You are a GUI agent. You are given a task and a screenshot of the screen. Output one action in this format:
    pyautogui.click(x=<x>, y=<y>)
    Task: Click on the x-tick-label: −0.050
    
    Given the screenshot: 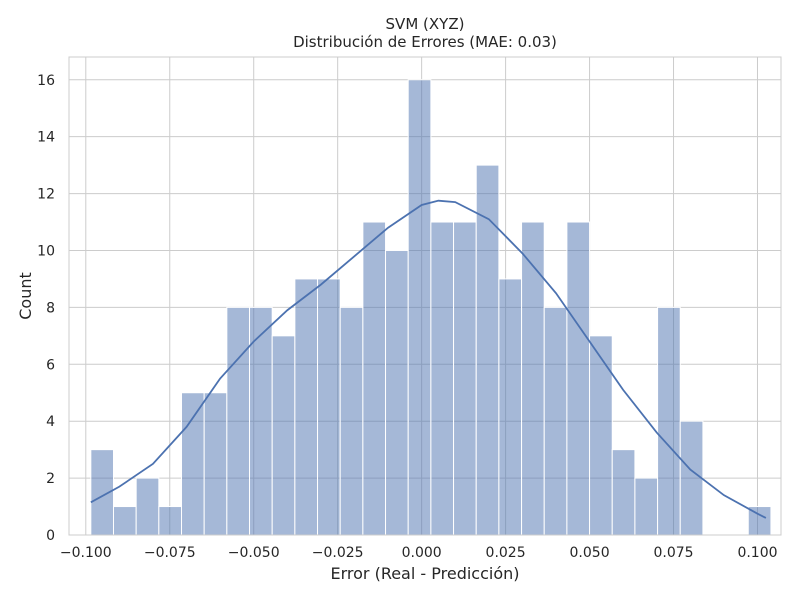 What is the action you would take?
    pyautogui.click(x=254, y=553)
    